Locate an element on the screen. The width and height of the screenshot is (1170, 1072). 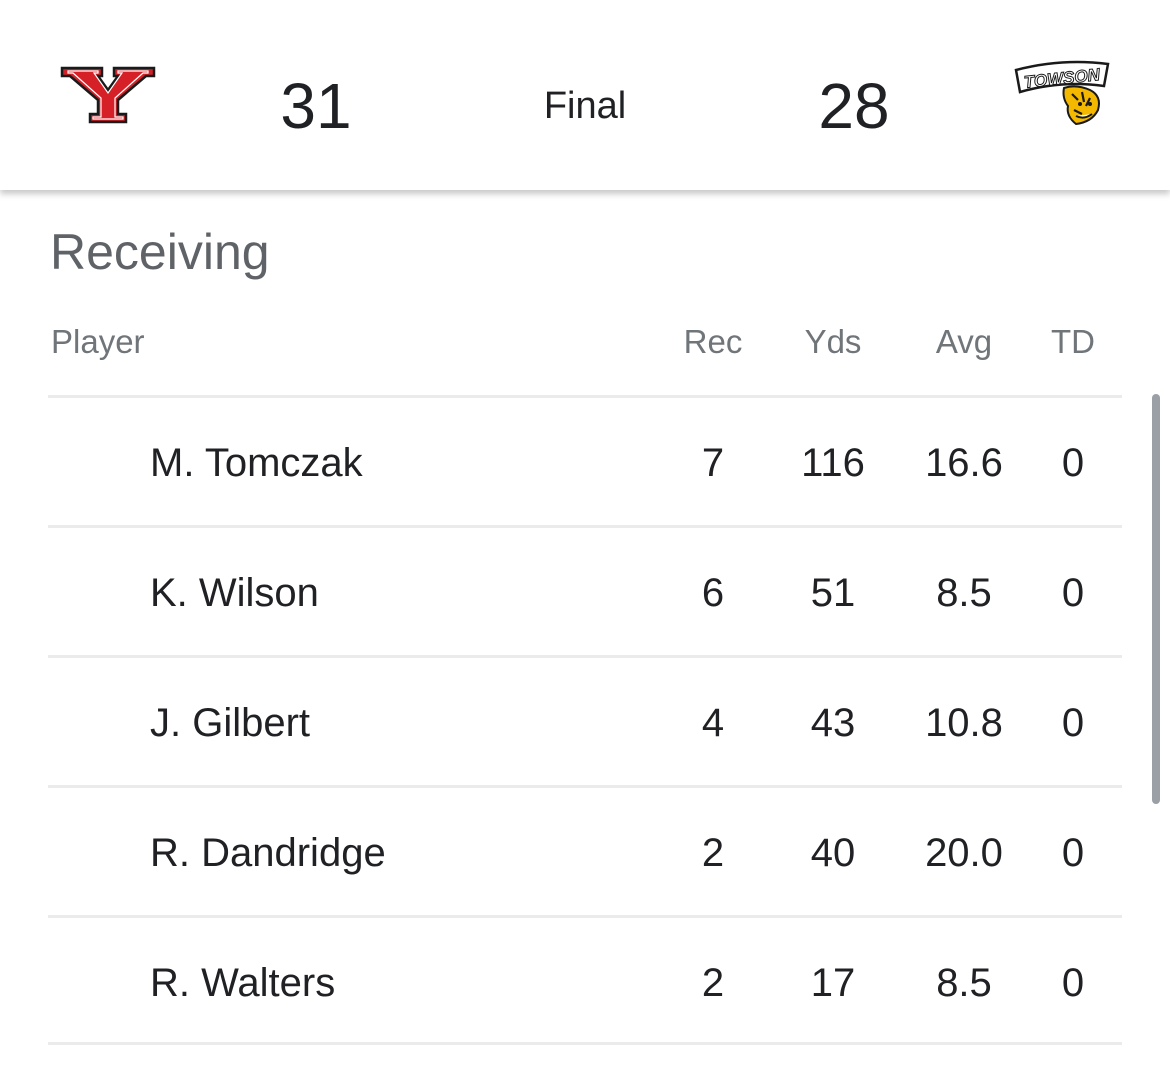
stat-avg: 10.8 is located at coordinates (964, 723).